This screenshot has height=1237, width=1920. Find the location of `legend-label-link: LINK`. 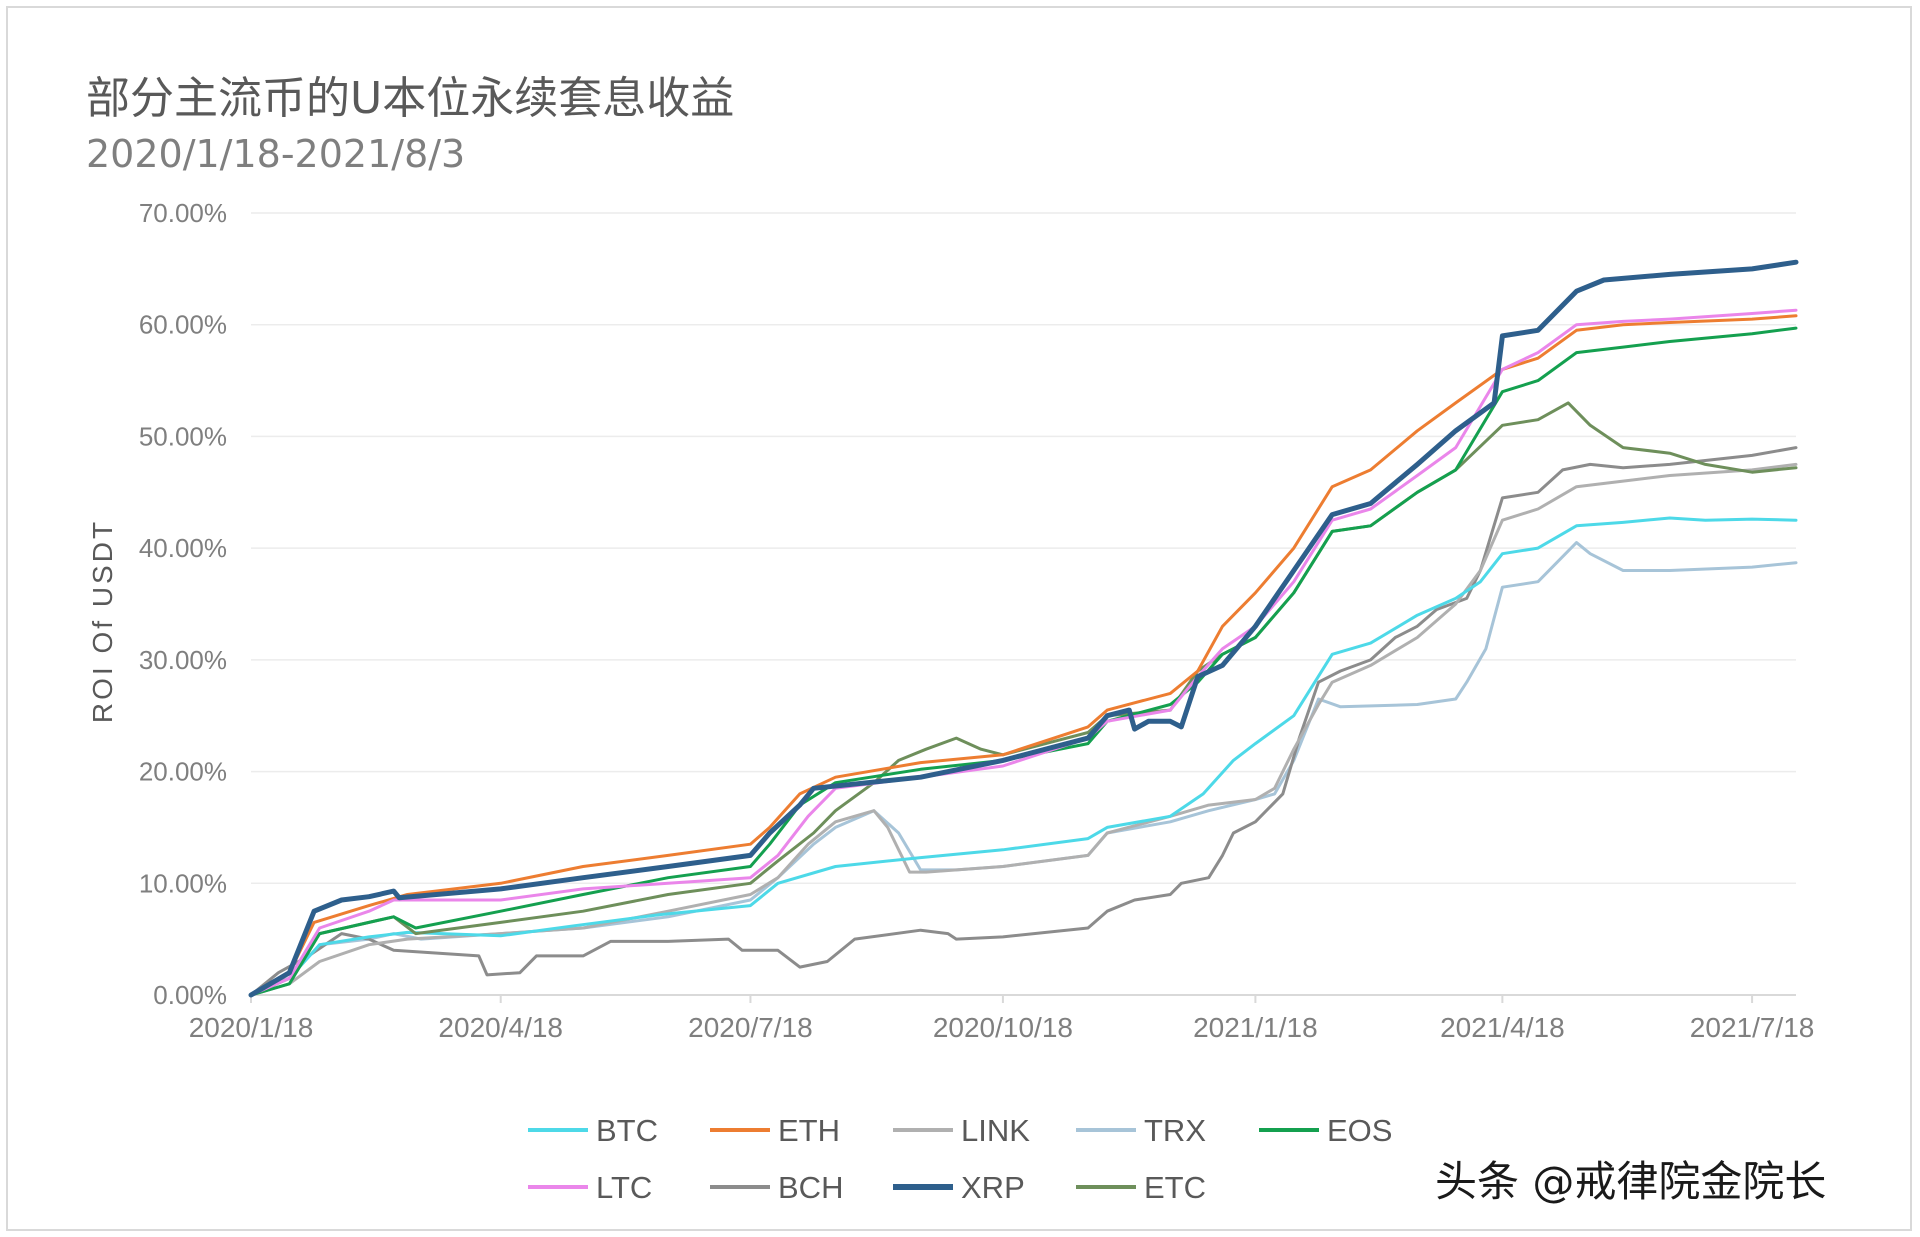

legend-label-link: LINK is located at coordinates (995, 1130).